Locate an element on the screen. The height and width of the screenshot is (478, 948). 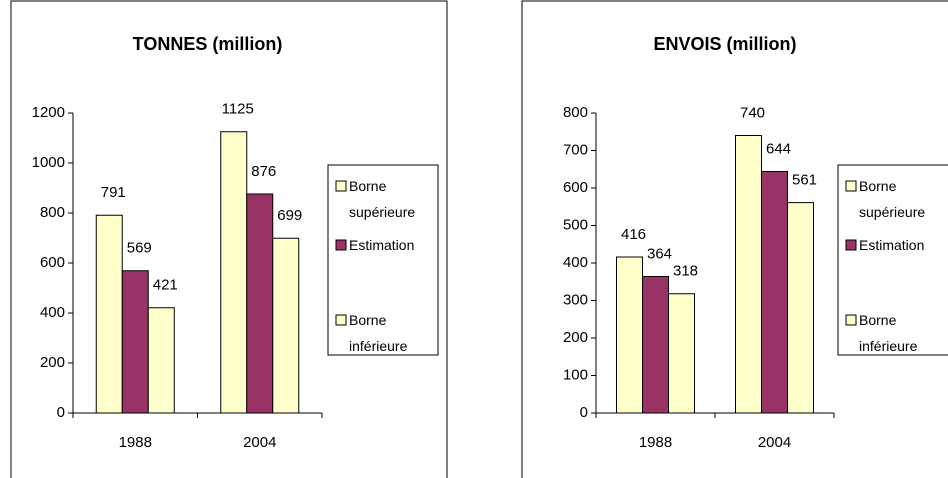
data-label: 791 is located at coordinates (113, 192).